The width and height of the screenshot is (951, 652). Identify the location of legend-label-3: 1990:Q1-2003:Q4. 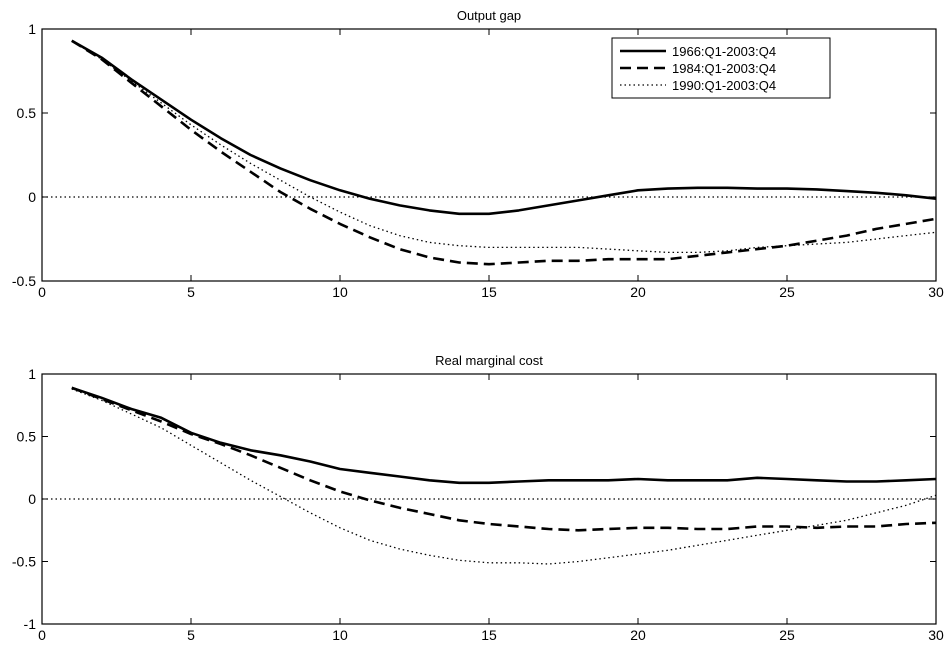
(724, 85).